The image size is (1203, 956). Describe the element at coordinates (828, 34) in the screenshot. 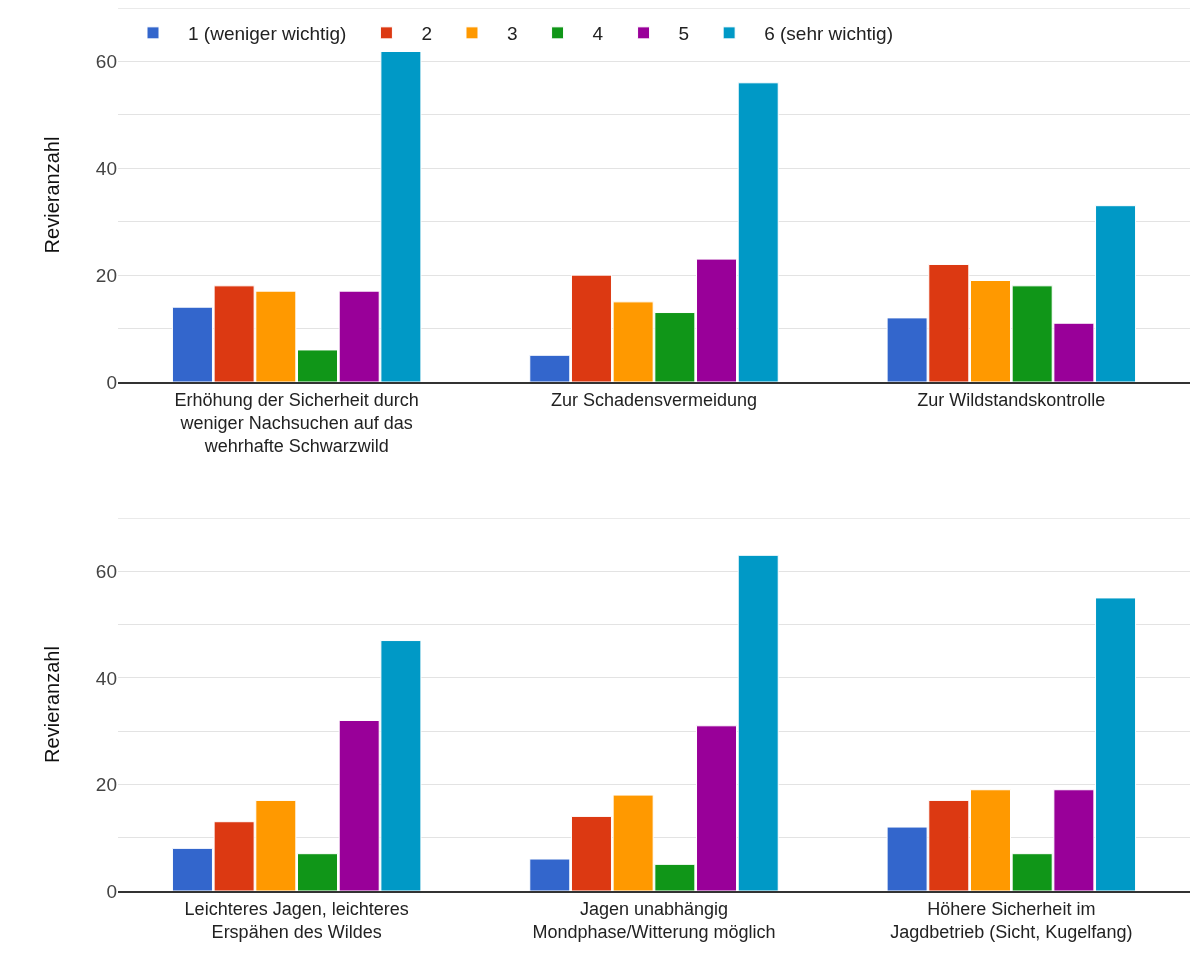

I see `legend-label: 6 (sehr wichtig)` at that location.